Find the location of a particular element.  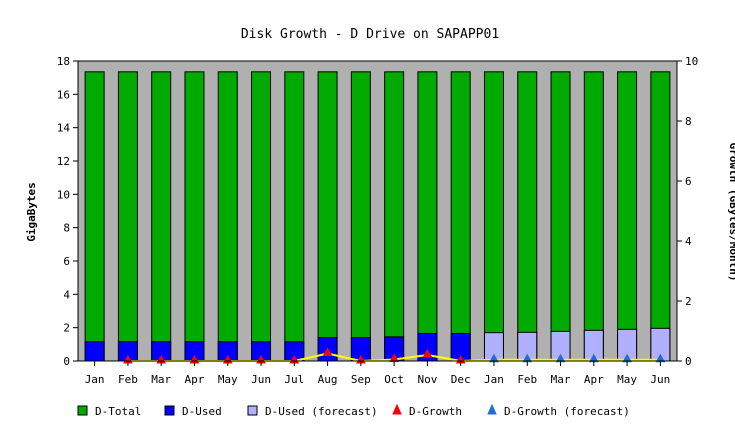

y-tick-label-16: 16 is located at coordinates (63, 94).